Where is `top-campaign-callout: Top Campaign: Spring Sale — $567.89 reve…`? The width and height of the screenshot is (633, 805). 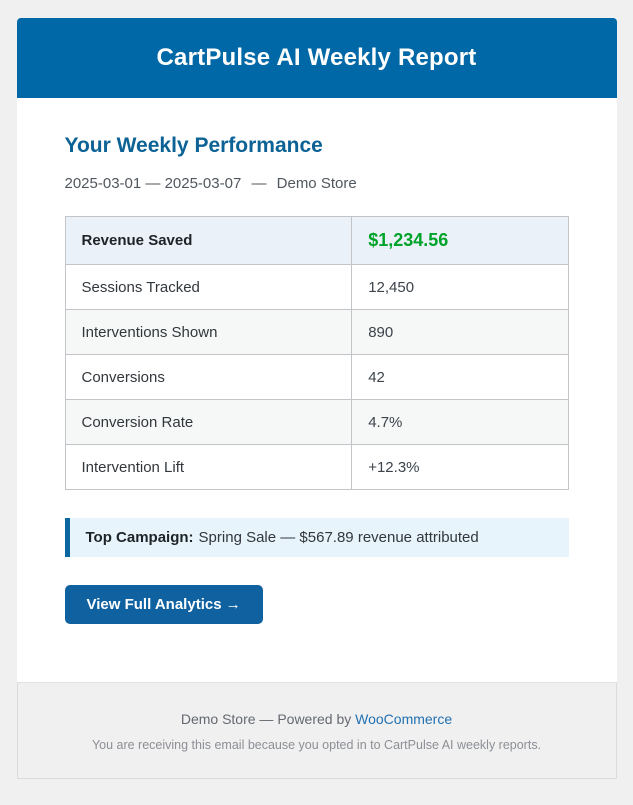 top-campaign-callout: Top Campaign: Spring Sale — $567.89 reve… is located at coordinates (316, 537).